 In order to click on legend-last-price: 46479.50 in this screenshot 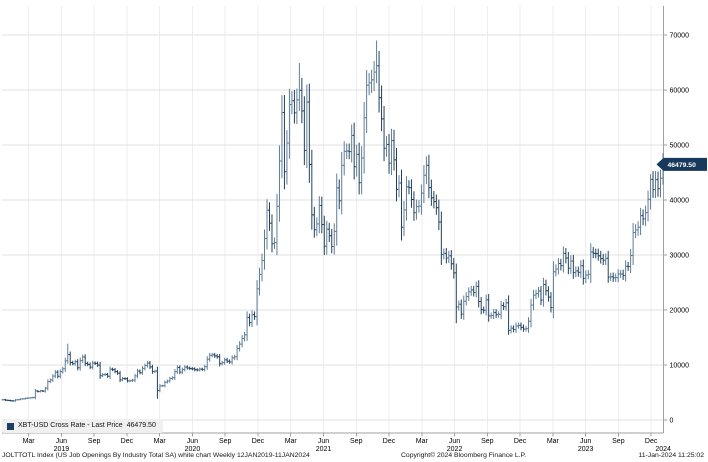, I will do `click(141, 425)`.